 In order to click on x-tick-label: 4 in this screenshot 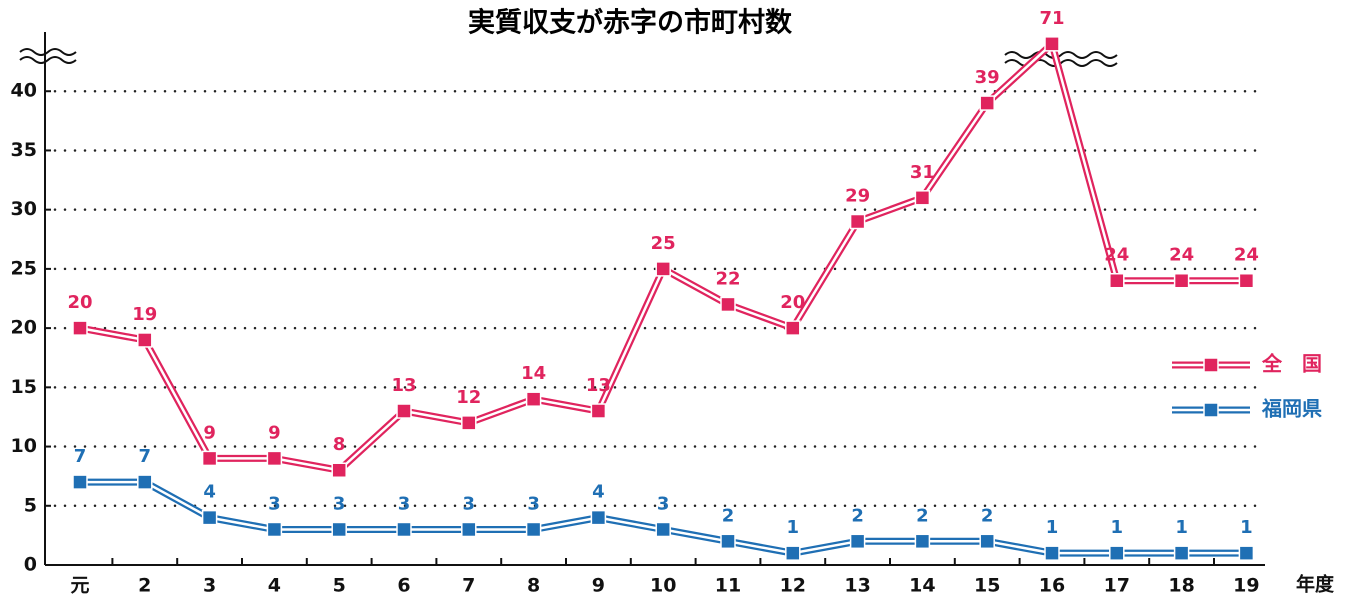, I will do `click(274, 586)`.